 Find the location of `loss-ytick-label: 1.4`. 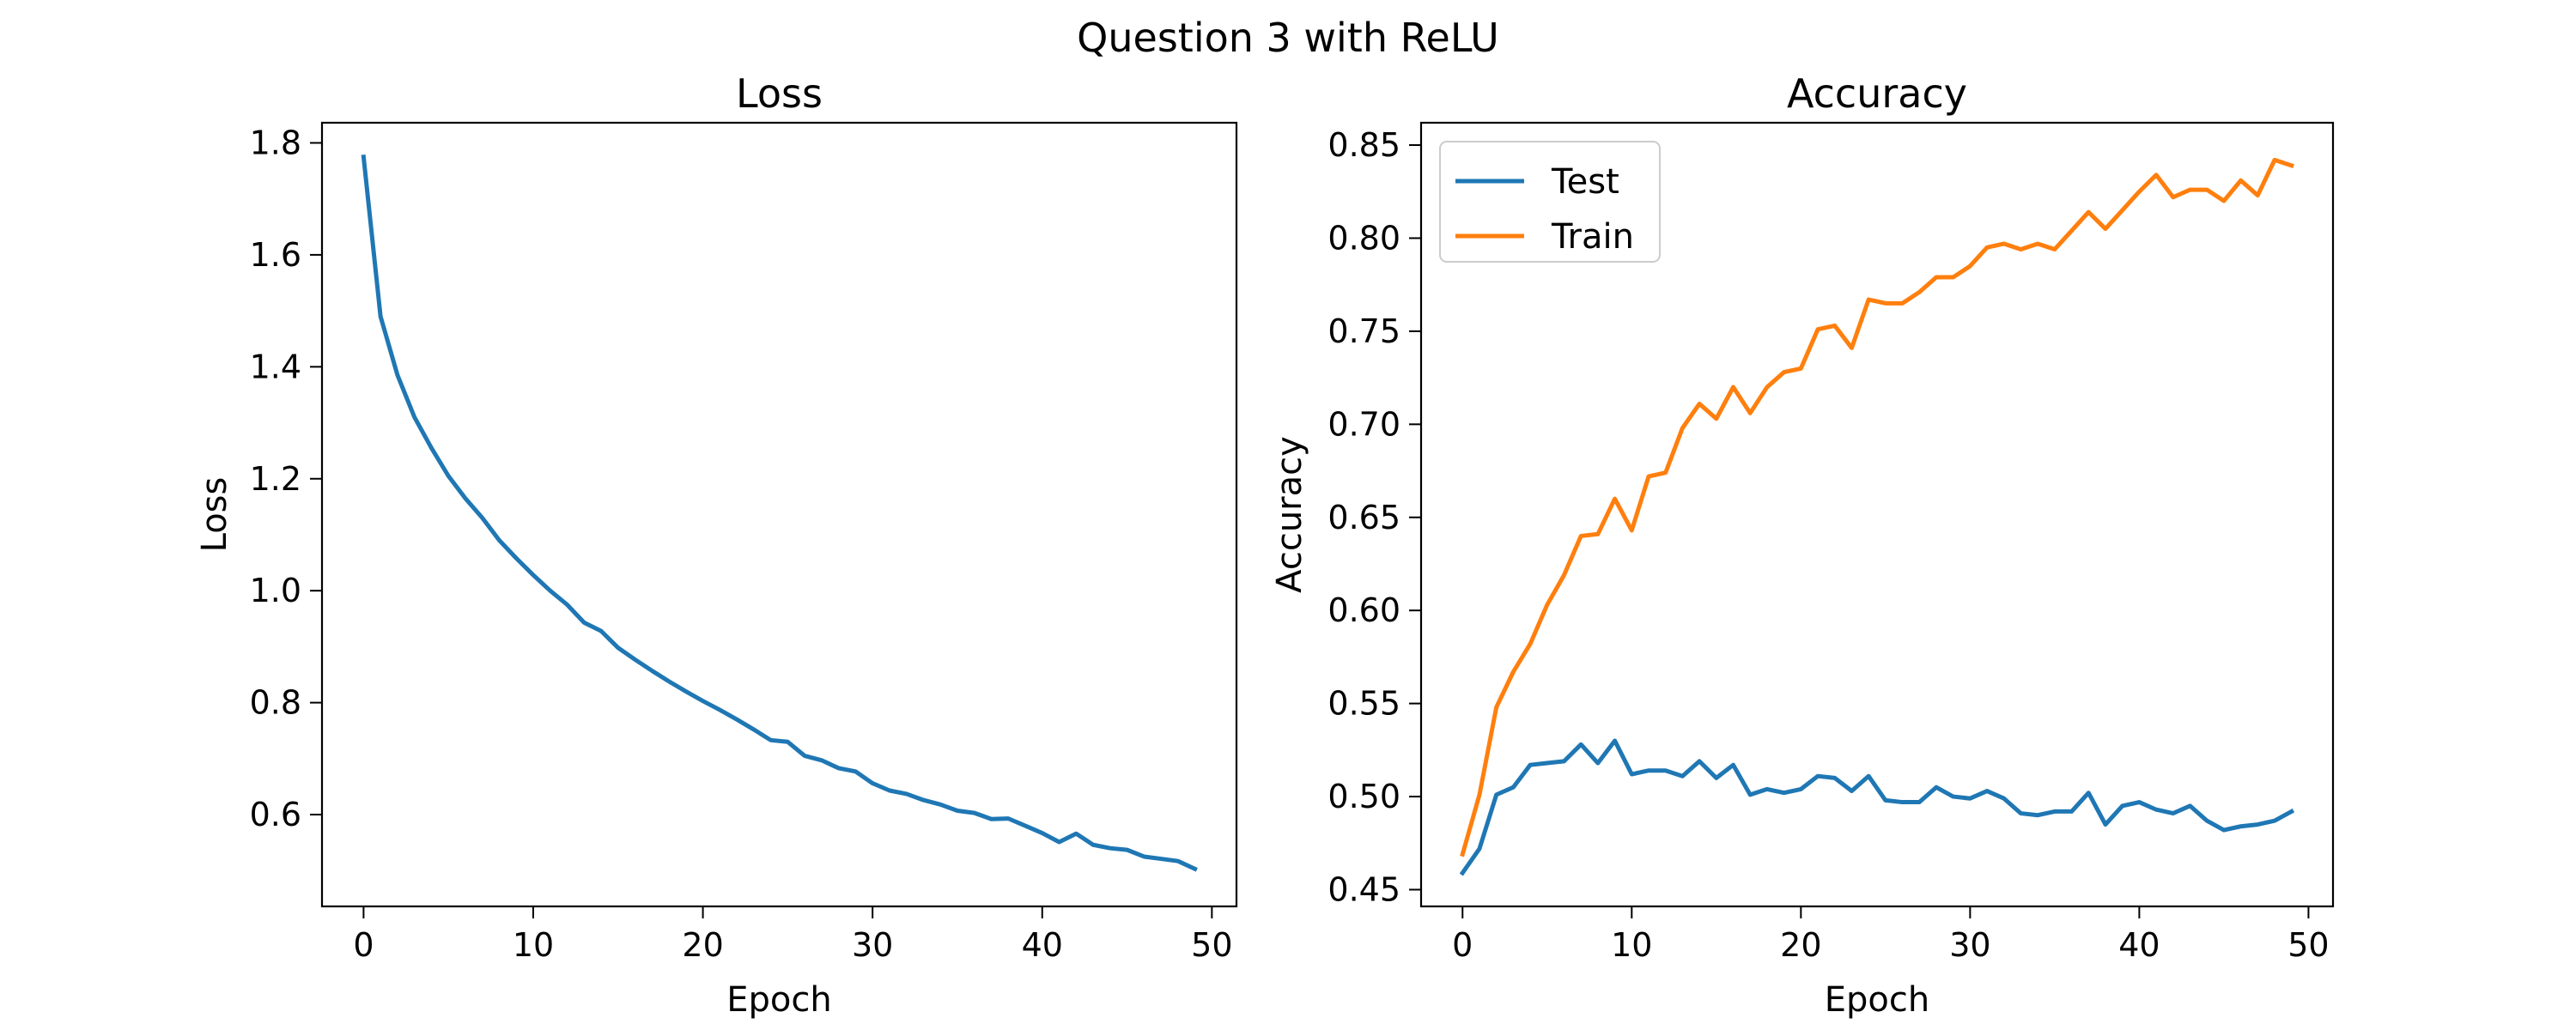

loss-ytick-label: 1.4 is located at coordinates (275, 366).